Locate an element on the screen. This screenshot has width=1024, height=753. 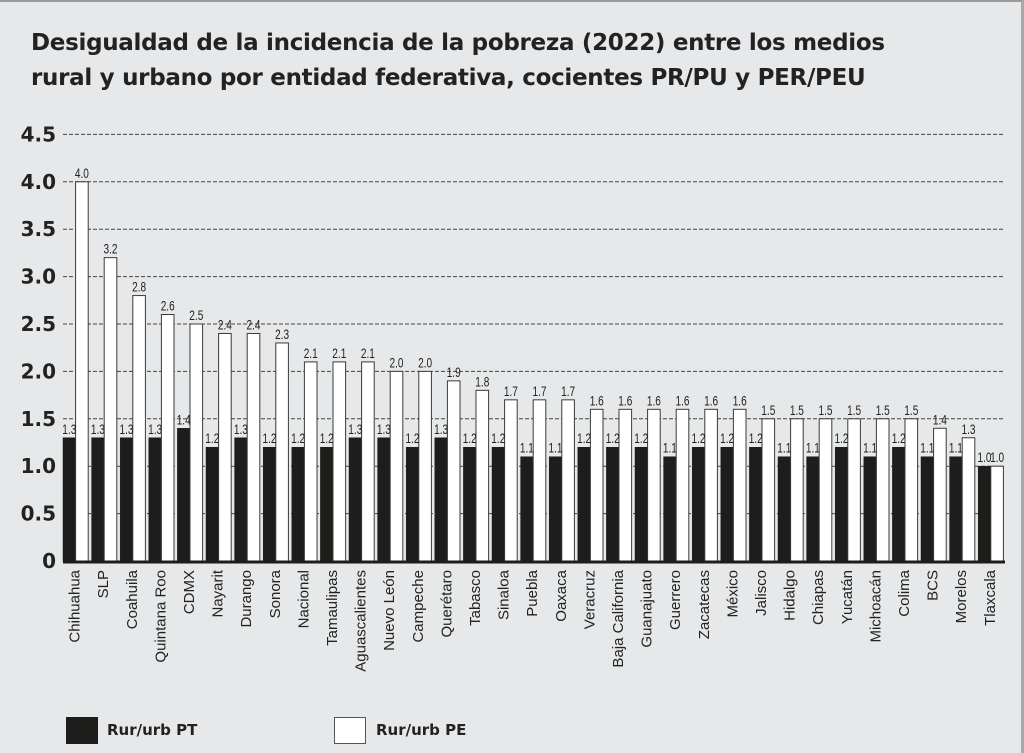
x-tick-label: Coahuila is located at coordinates (132, 599).